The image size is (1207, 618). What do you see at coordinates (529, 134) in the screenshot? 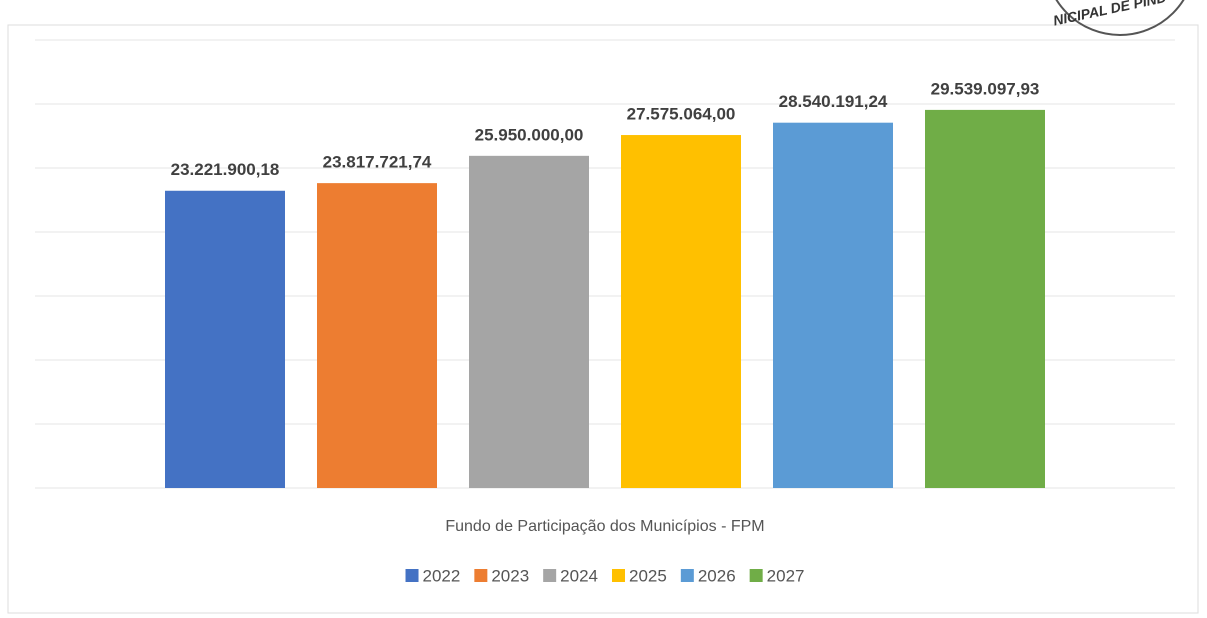
I see `value-label: 25.950.000,00` at bounding box center [529, 134].